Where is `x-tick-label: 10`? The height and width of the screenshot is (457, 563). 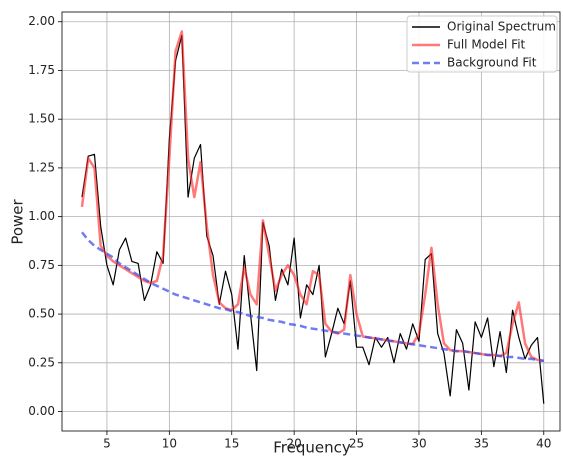 x-tick-label: 10 is located at coordinates (169, 444).